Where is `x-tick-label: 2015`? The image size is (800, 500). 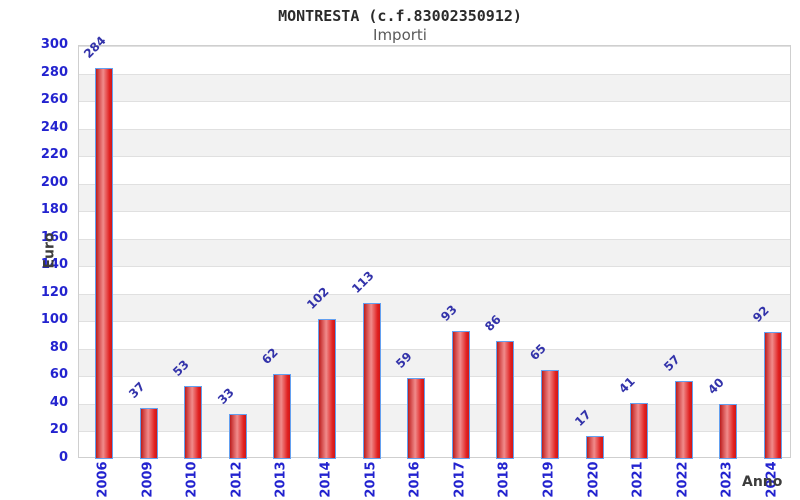 x-tick-label: 2015 is located at coordinates (371, 479).